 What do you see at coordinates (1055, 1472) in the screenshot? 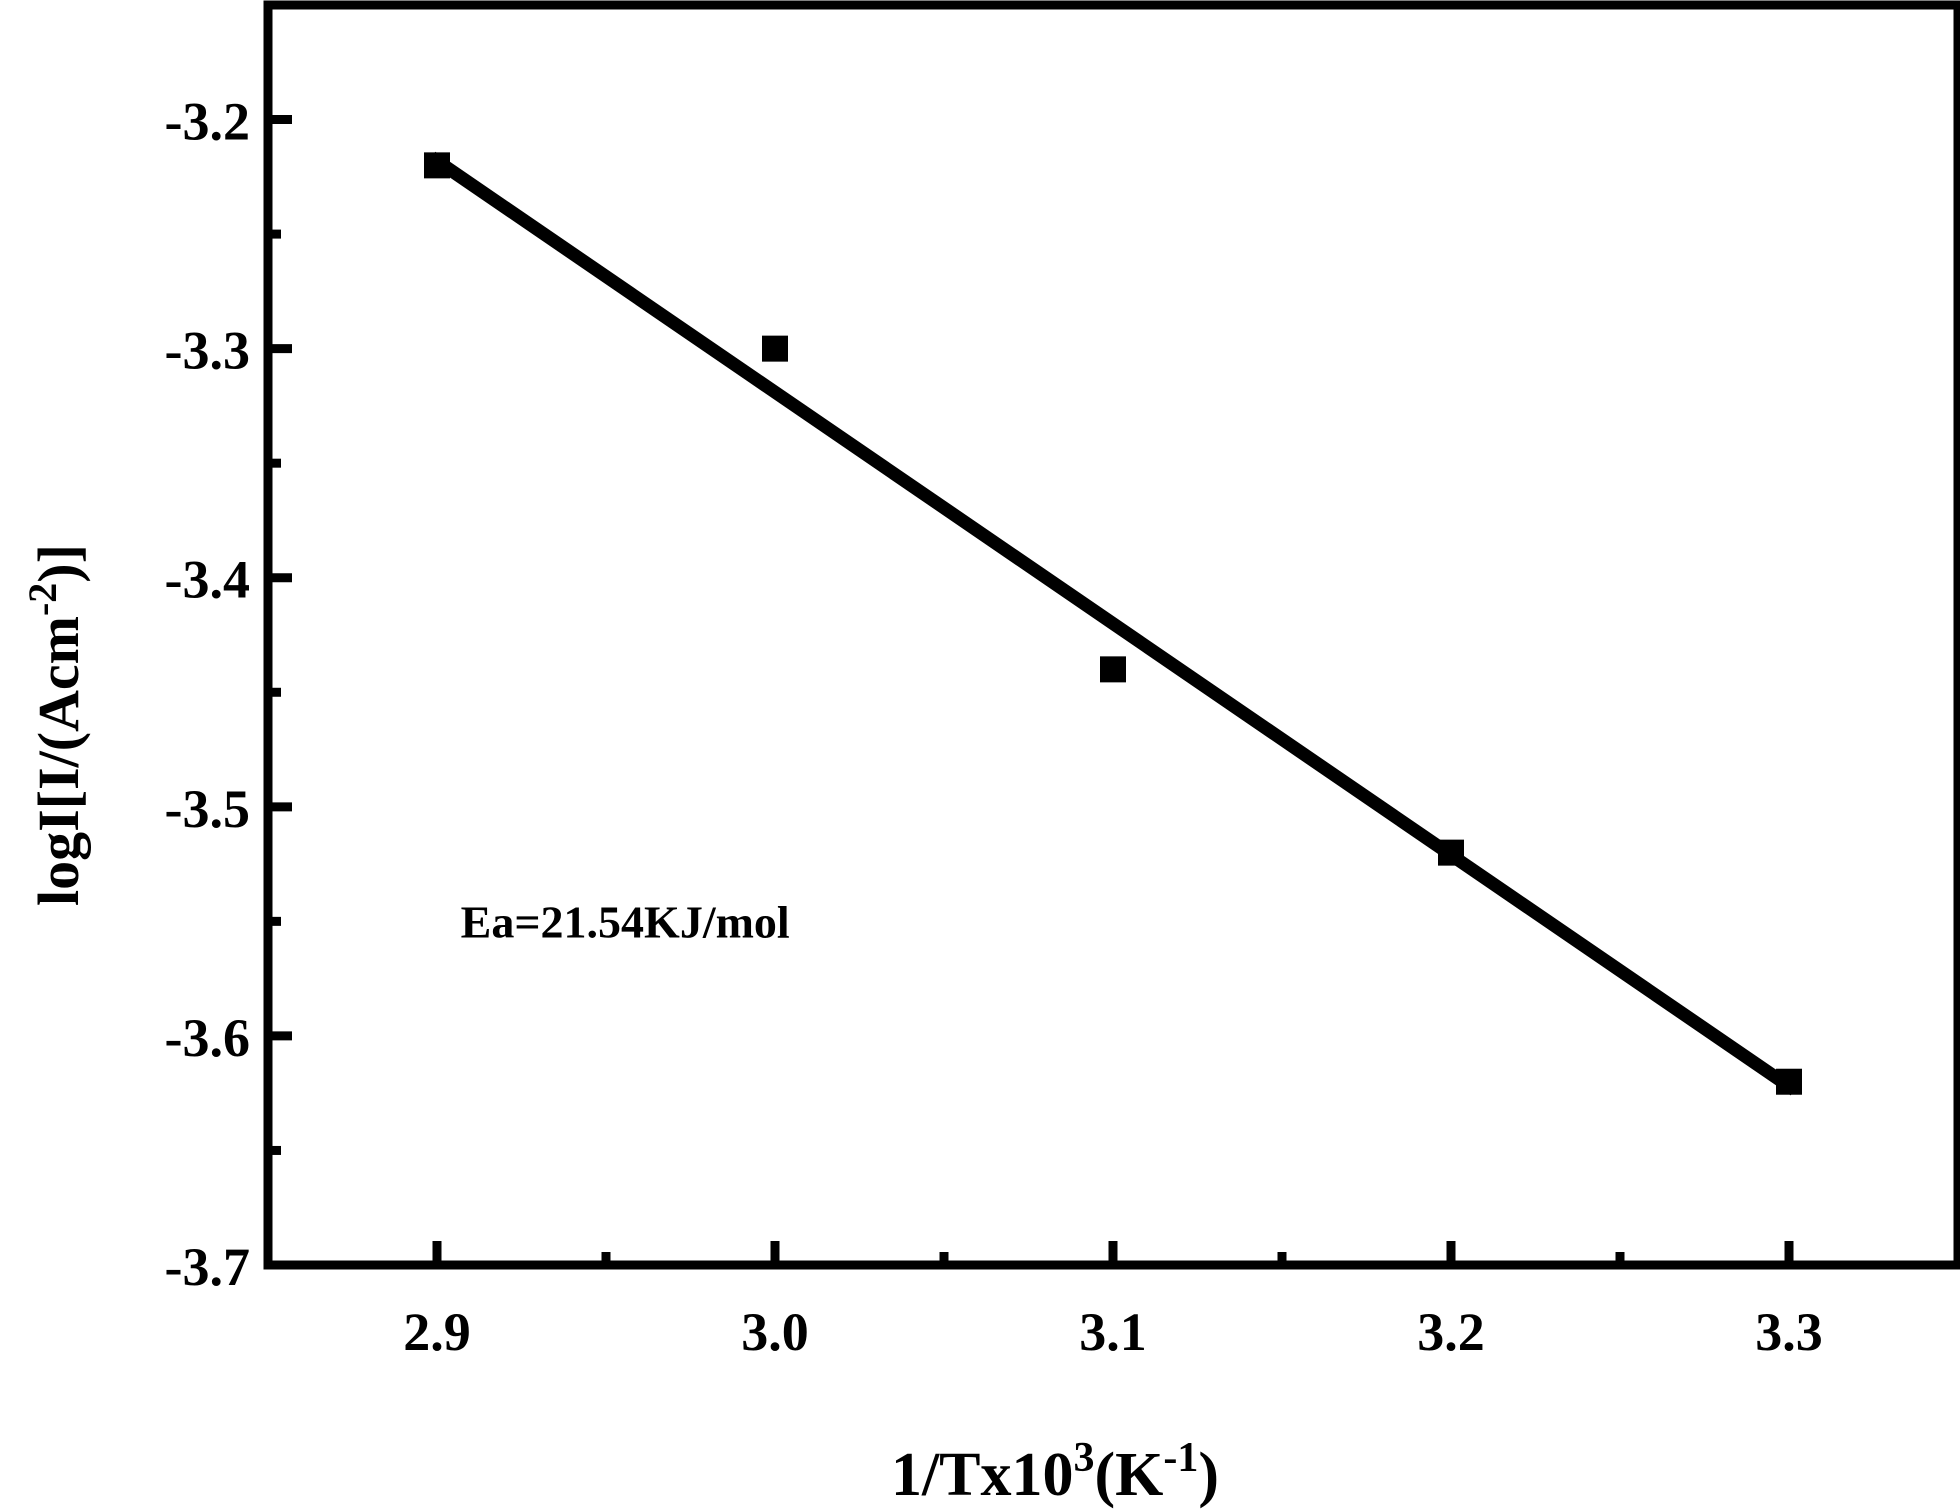
I see `x-axis-label: 1/Tx103(K-1)` at bounding box center [1055, 1472].